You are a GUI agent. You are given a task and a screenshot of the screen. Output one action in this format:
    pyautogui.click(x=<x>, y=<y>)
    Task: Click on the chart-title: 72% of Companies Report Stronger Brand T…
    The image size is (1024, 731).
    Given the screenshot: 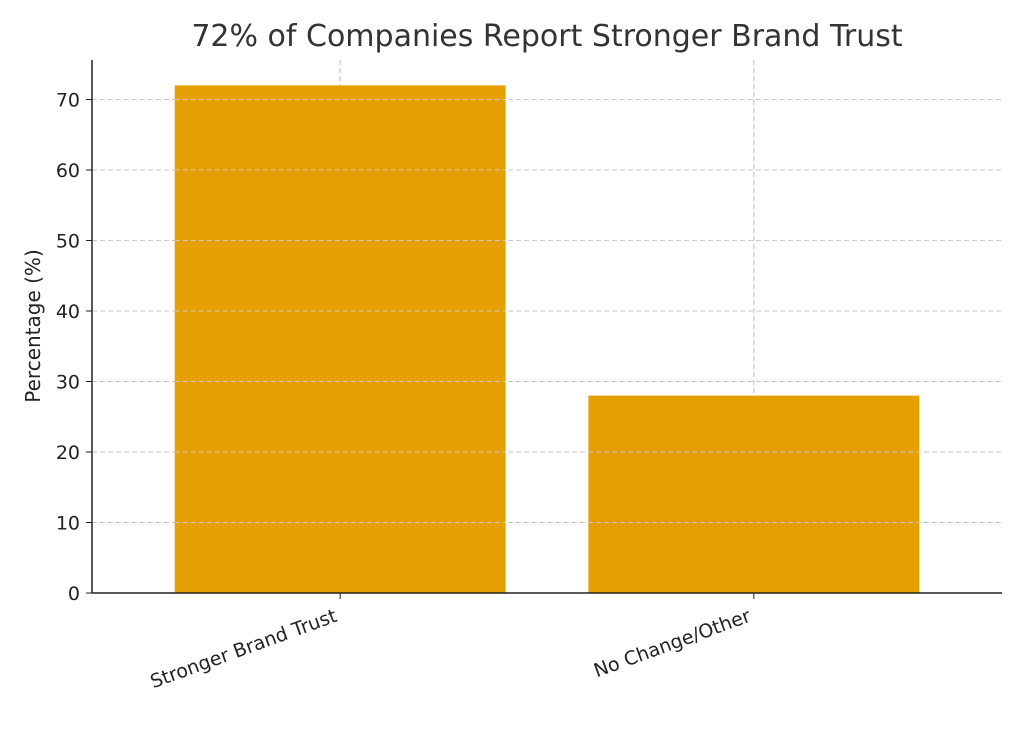 What is the action you would take?
    pyautogui.click(x=547, y=36)
    